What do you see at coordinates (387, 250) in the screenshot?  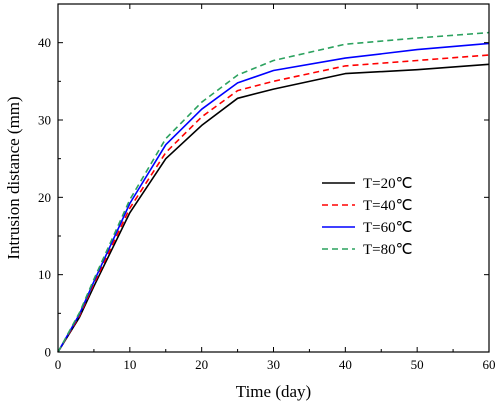 I see `legend-label-4: T=80℃` at bounding box center [387, 250].